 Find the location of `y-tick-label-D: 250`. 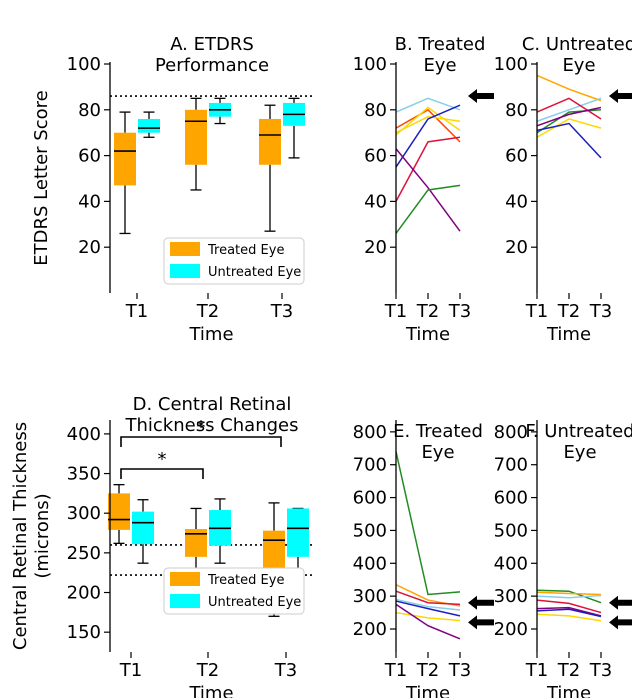

y-tick-label-D: 250 is located at coordinates (84, 553).